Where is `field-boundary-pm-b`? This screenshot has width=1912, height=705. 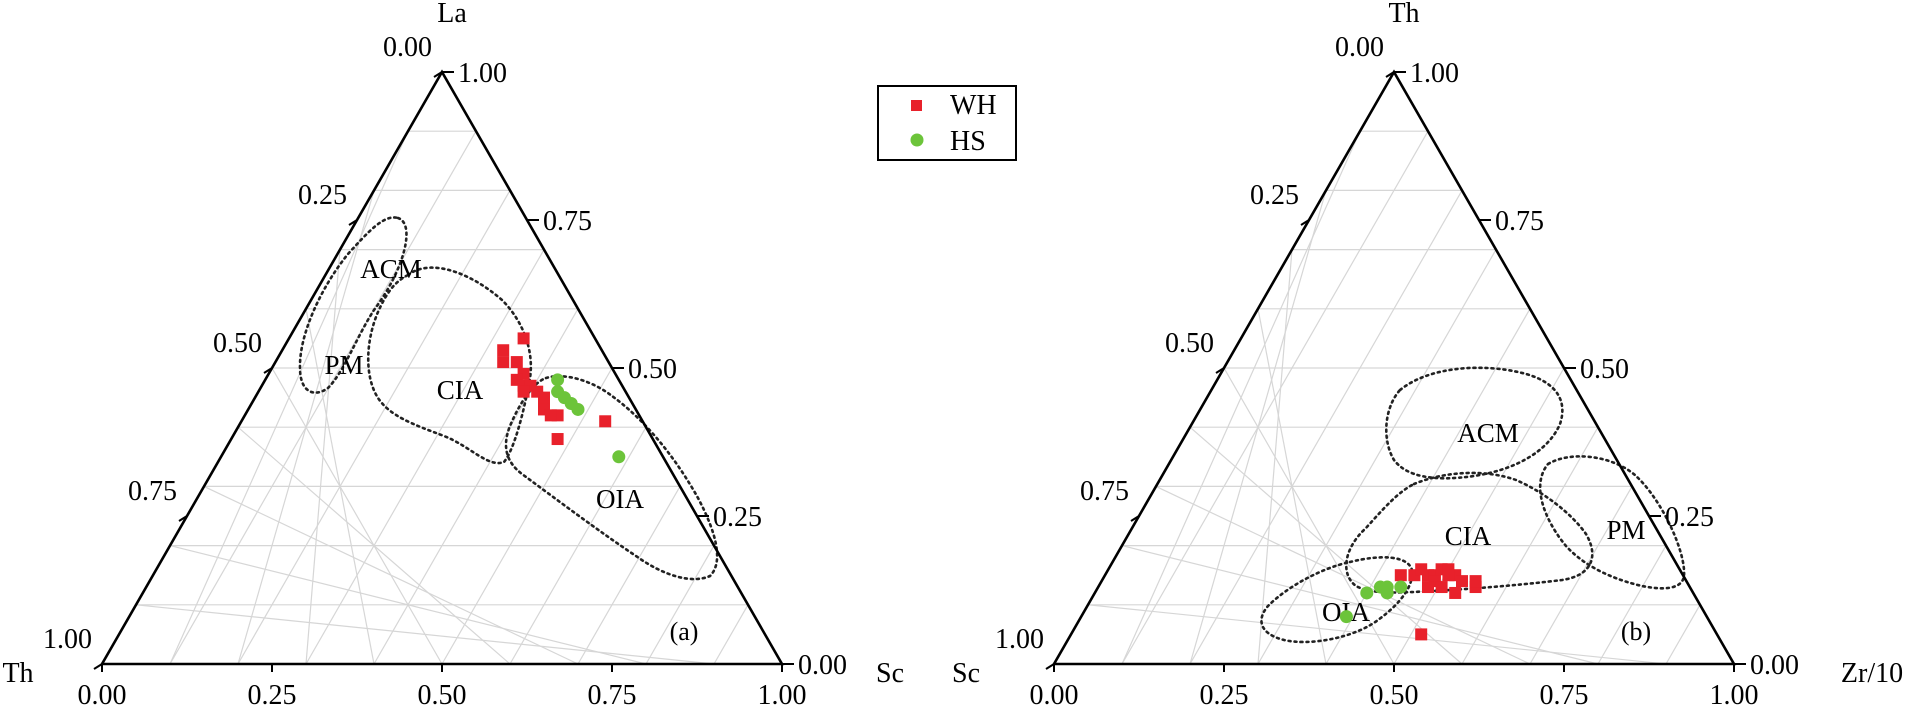
field-boundary-pm-b is located at coordinates (1612, 522).